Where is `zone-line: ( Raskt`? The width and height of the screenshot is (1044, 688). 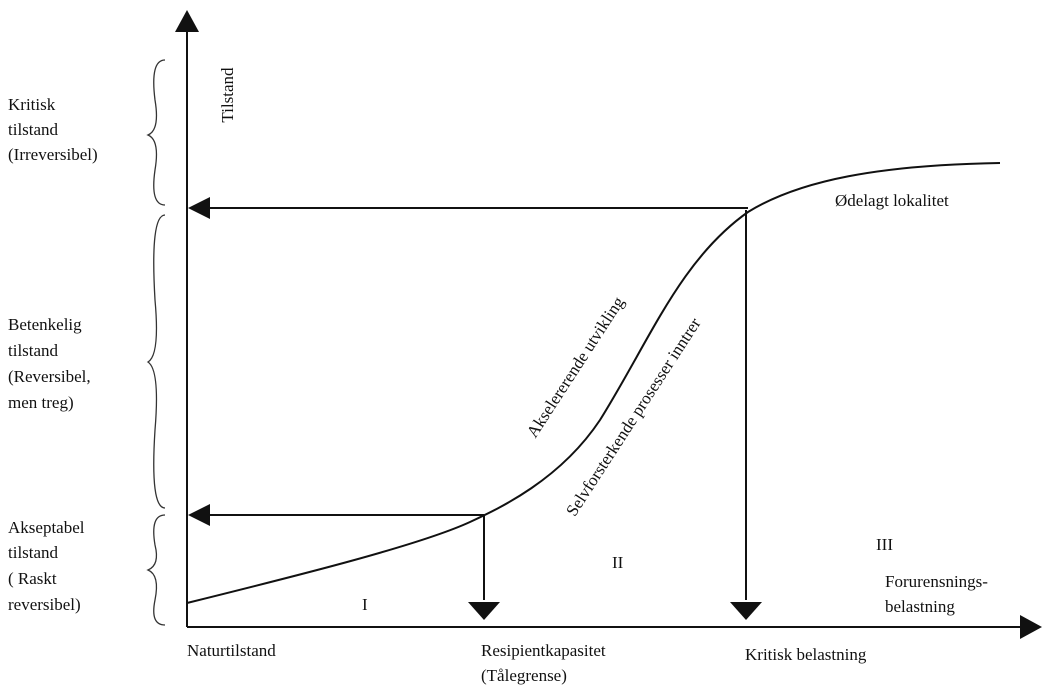
zone-line: ( Raskt is located at coordinates (32, 578).